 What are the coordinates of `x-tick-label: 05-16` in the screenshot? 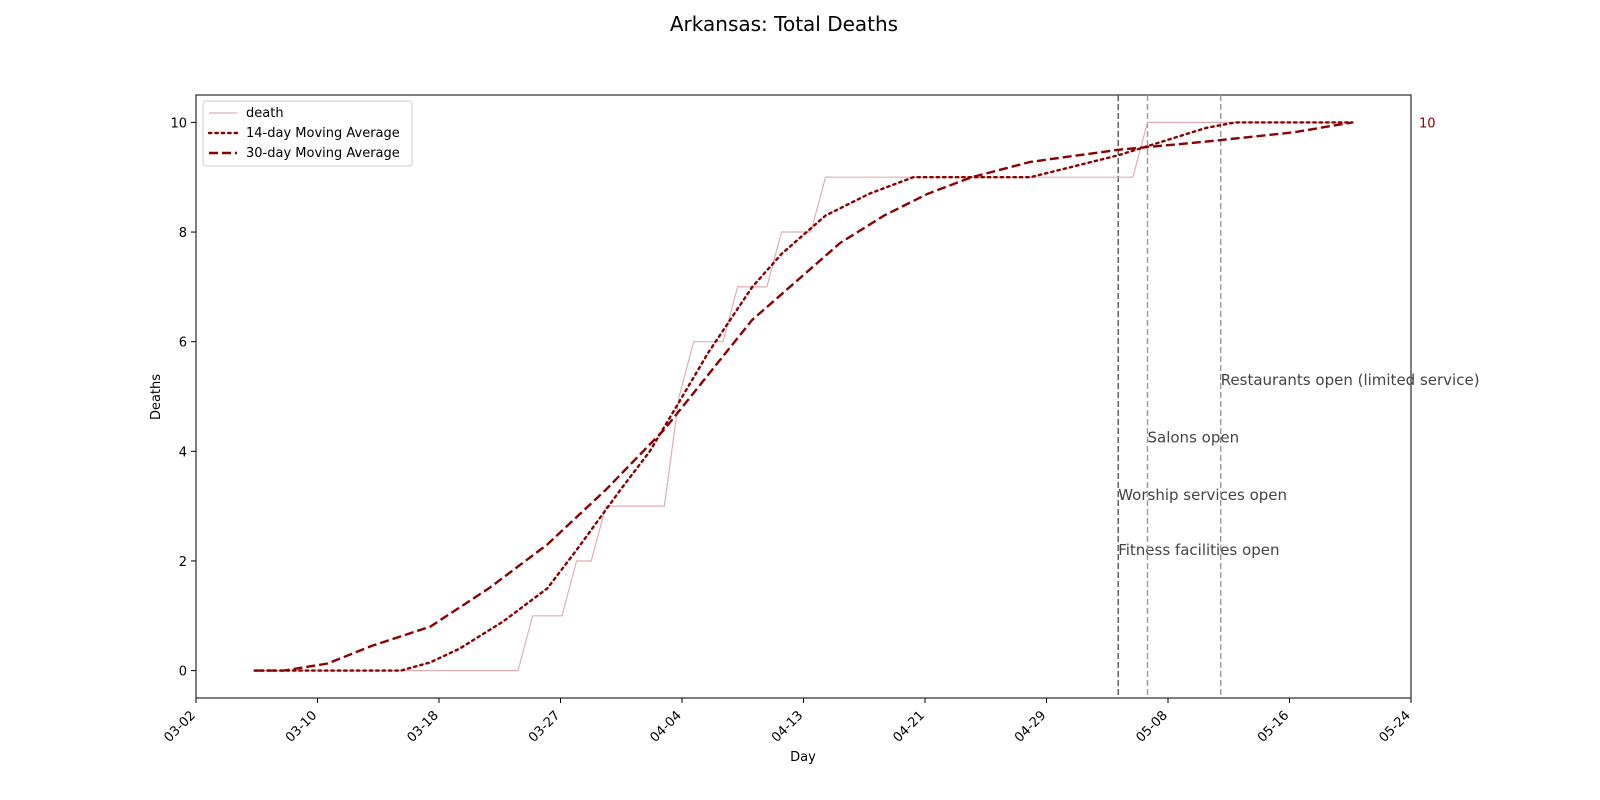 It's located at (1273, 726).